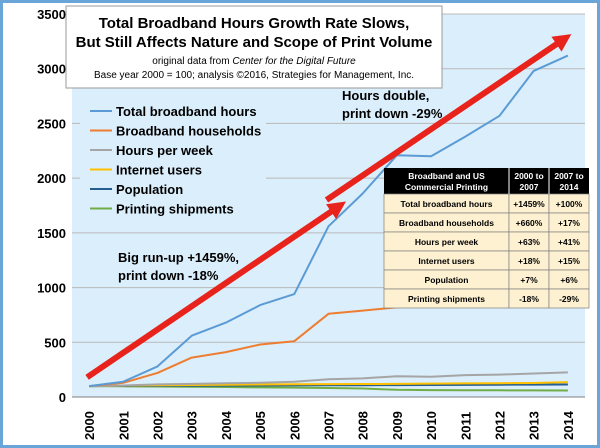 The image size is (600, 448). What do you see at coordinates (529, 223) in the screenshot?
I see `table-cell: +660%` at bounding box center [529, 223].